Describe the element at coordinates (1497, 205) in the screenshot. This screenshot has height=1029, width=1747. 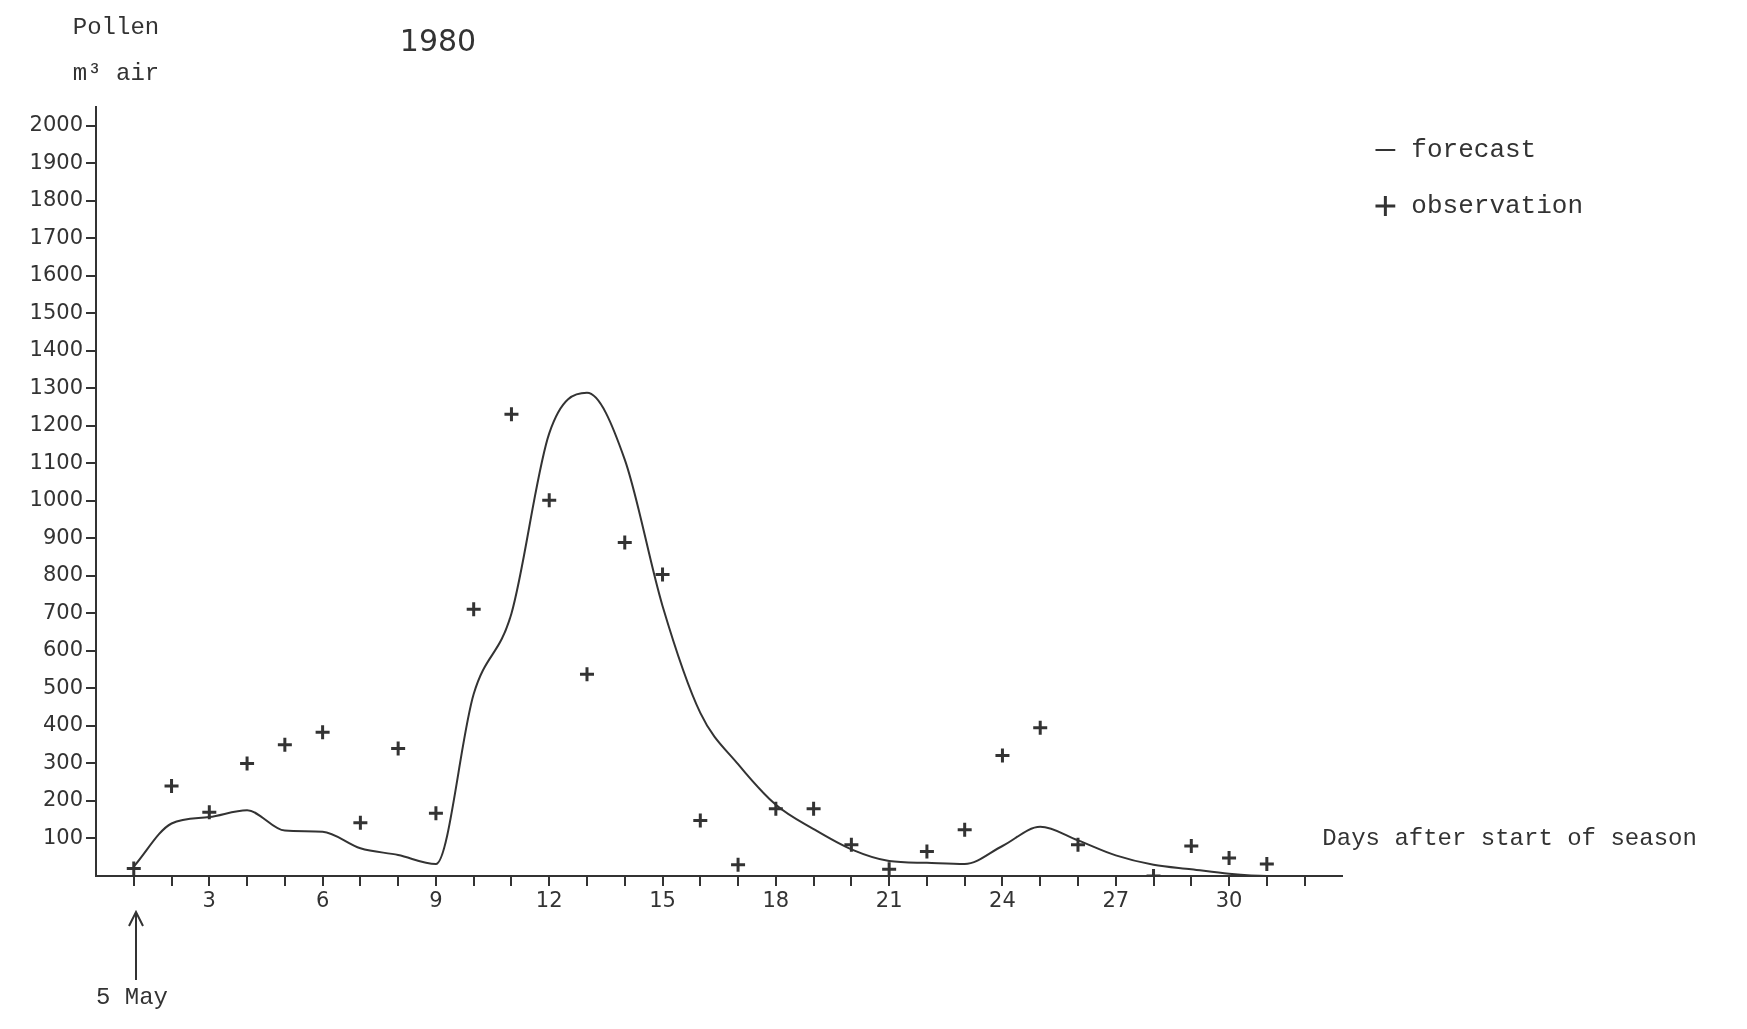
I see `legend-label: observation` at that location.